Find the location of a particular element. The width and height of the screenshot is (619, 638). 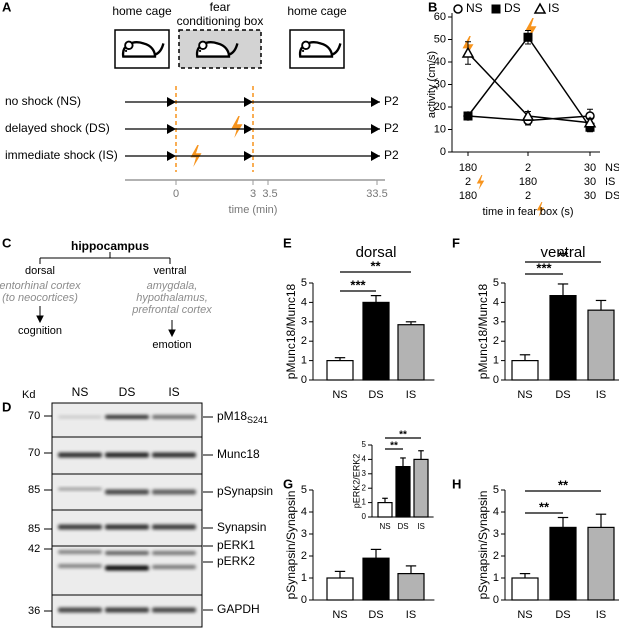

c-target: (to neocortices) is located at coordinates (40, 298).